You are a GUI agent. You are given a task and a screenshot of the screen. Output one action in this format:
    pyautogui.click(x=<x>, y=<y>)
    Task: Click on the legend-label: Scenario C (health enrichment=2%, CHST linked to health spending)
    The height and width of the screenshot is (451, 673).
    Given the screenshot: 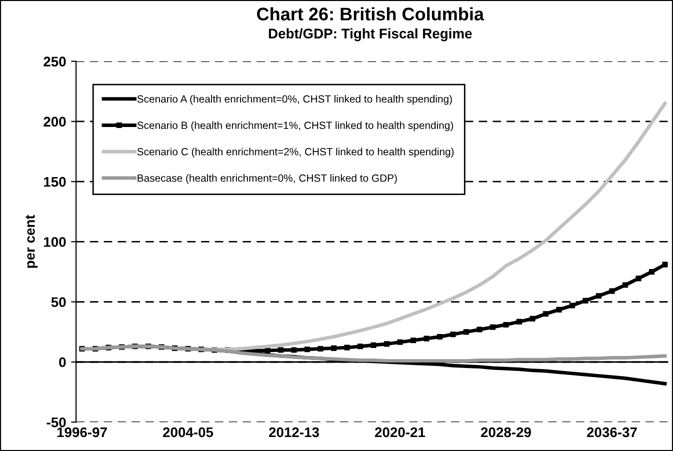 What is the action you would take?
    pyautogui.click(x=295, y=153)
    